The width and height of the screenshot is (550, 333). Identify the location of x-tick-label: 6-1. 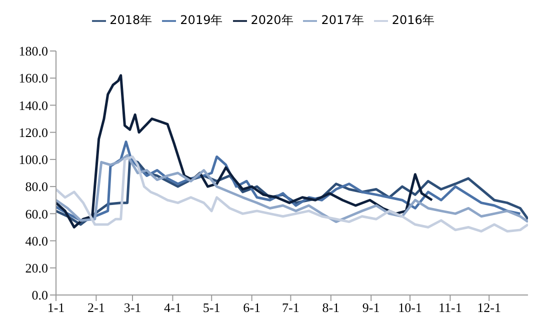
(251, 308).